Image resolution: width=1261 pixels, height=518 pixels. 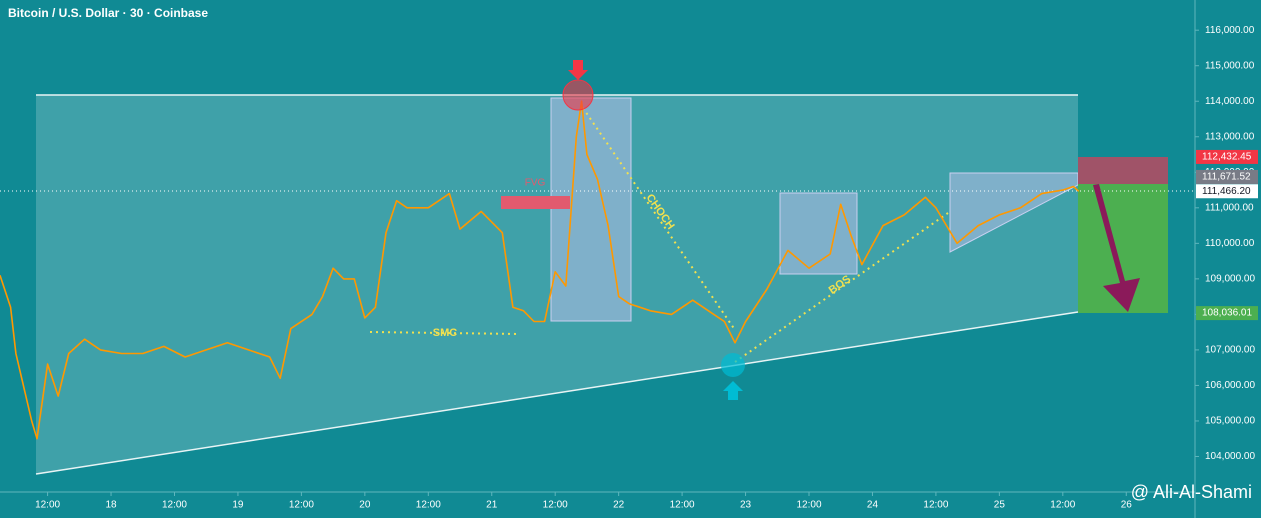 I want to click on price-tag-label: 111,671.52, so click(x=1226, y=177).